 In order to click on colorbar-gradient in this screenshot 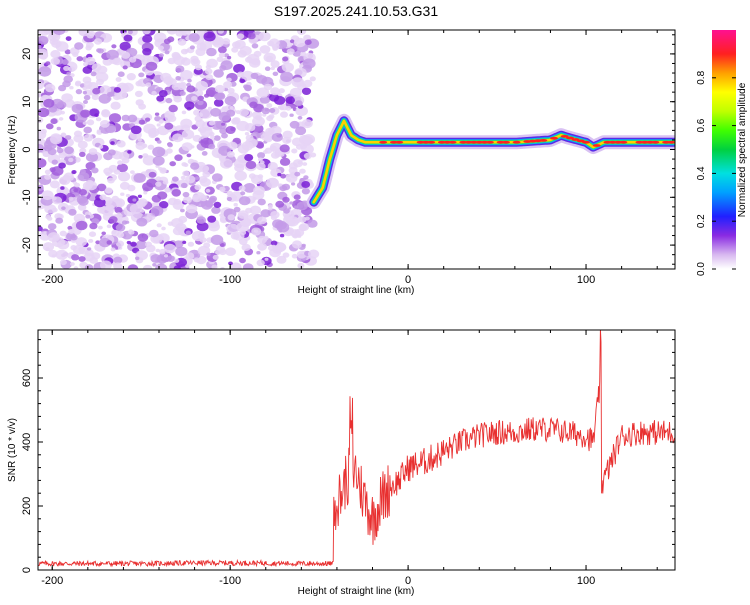, I will do `click(724, 149)`.